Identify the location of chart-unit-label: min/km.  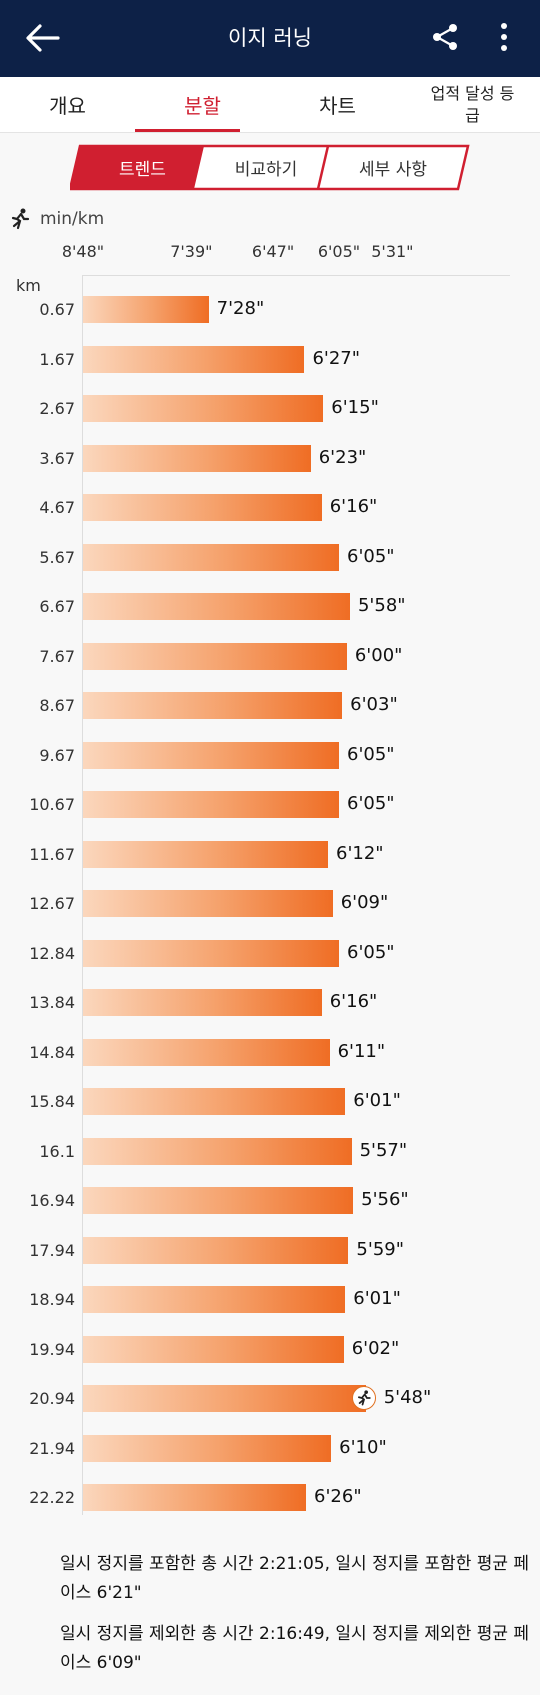
(72, 219).